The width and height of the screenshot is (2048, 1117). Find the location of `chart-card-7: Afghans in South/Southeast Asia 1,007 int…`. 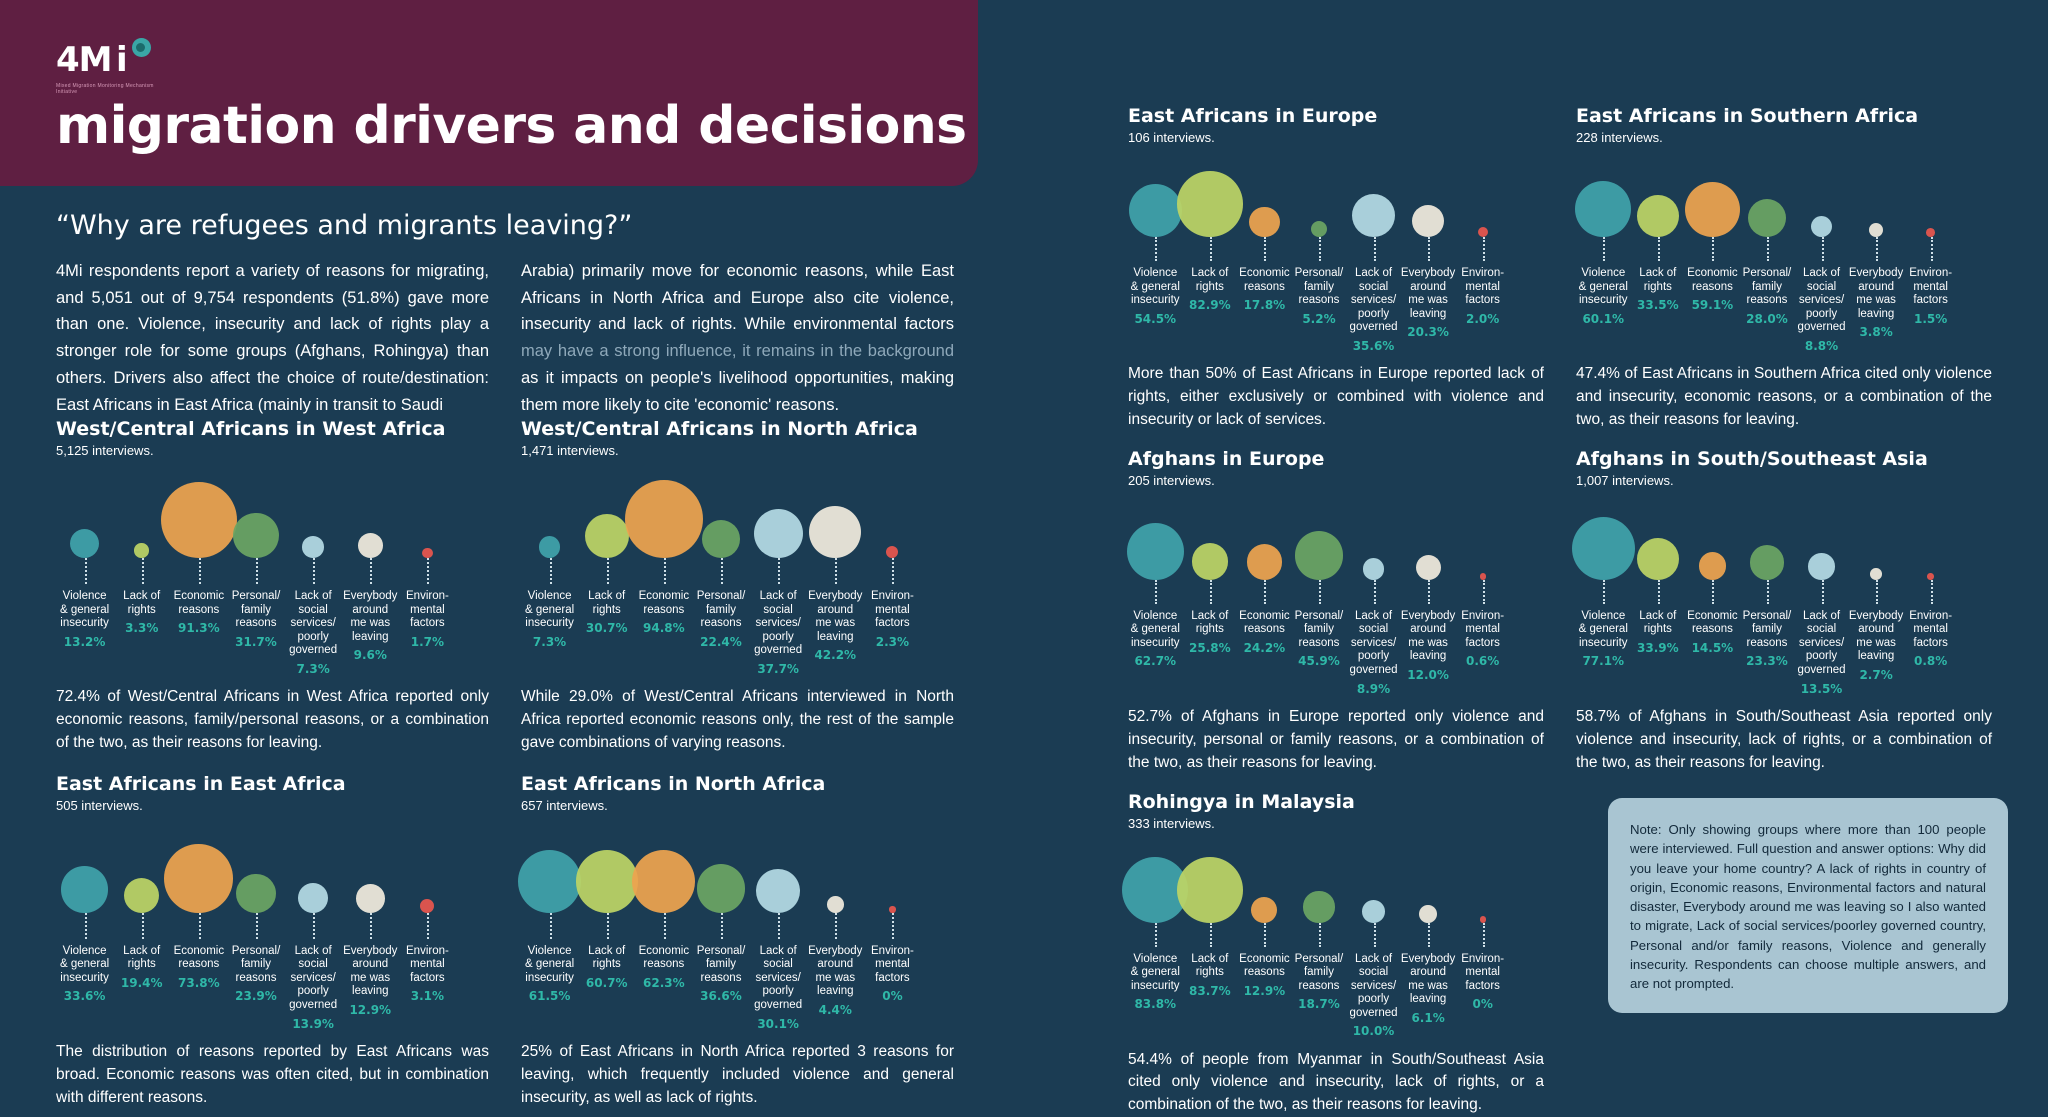

chart-card-7: Afghans in South/Southeast Asia 1,007 int… is located at coordinates (1781, 611).